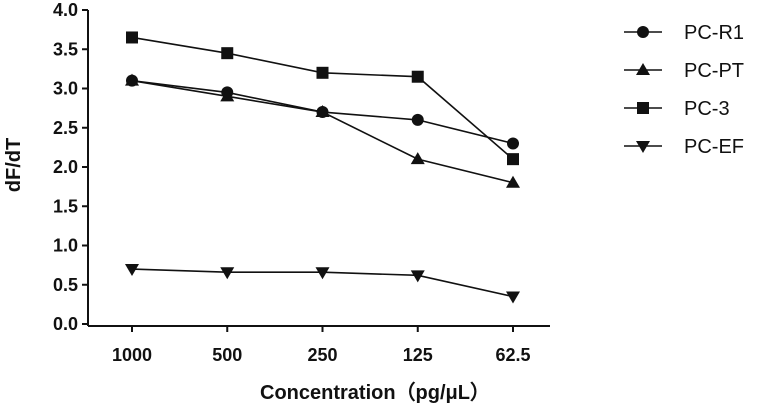 Image resolution: width=760 pixels, height=406 pixels. I want to click on y-tick-label: 2.5, so click(65, 128).